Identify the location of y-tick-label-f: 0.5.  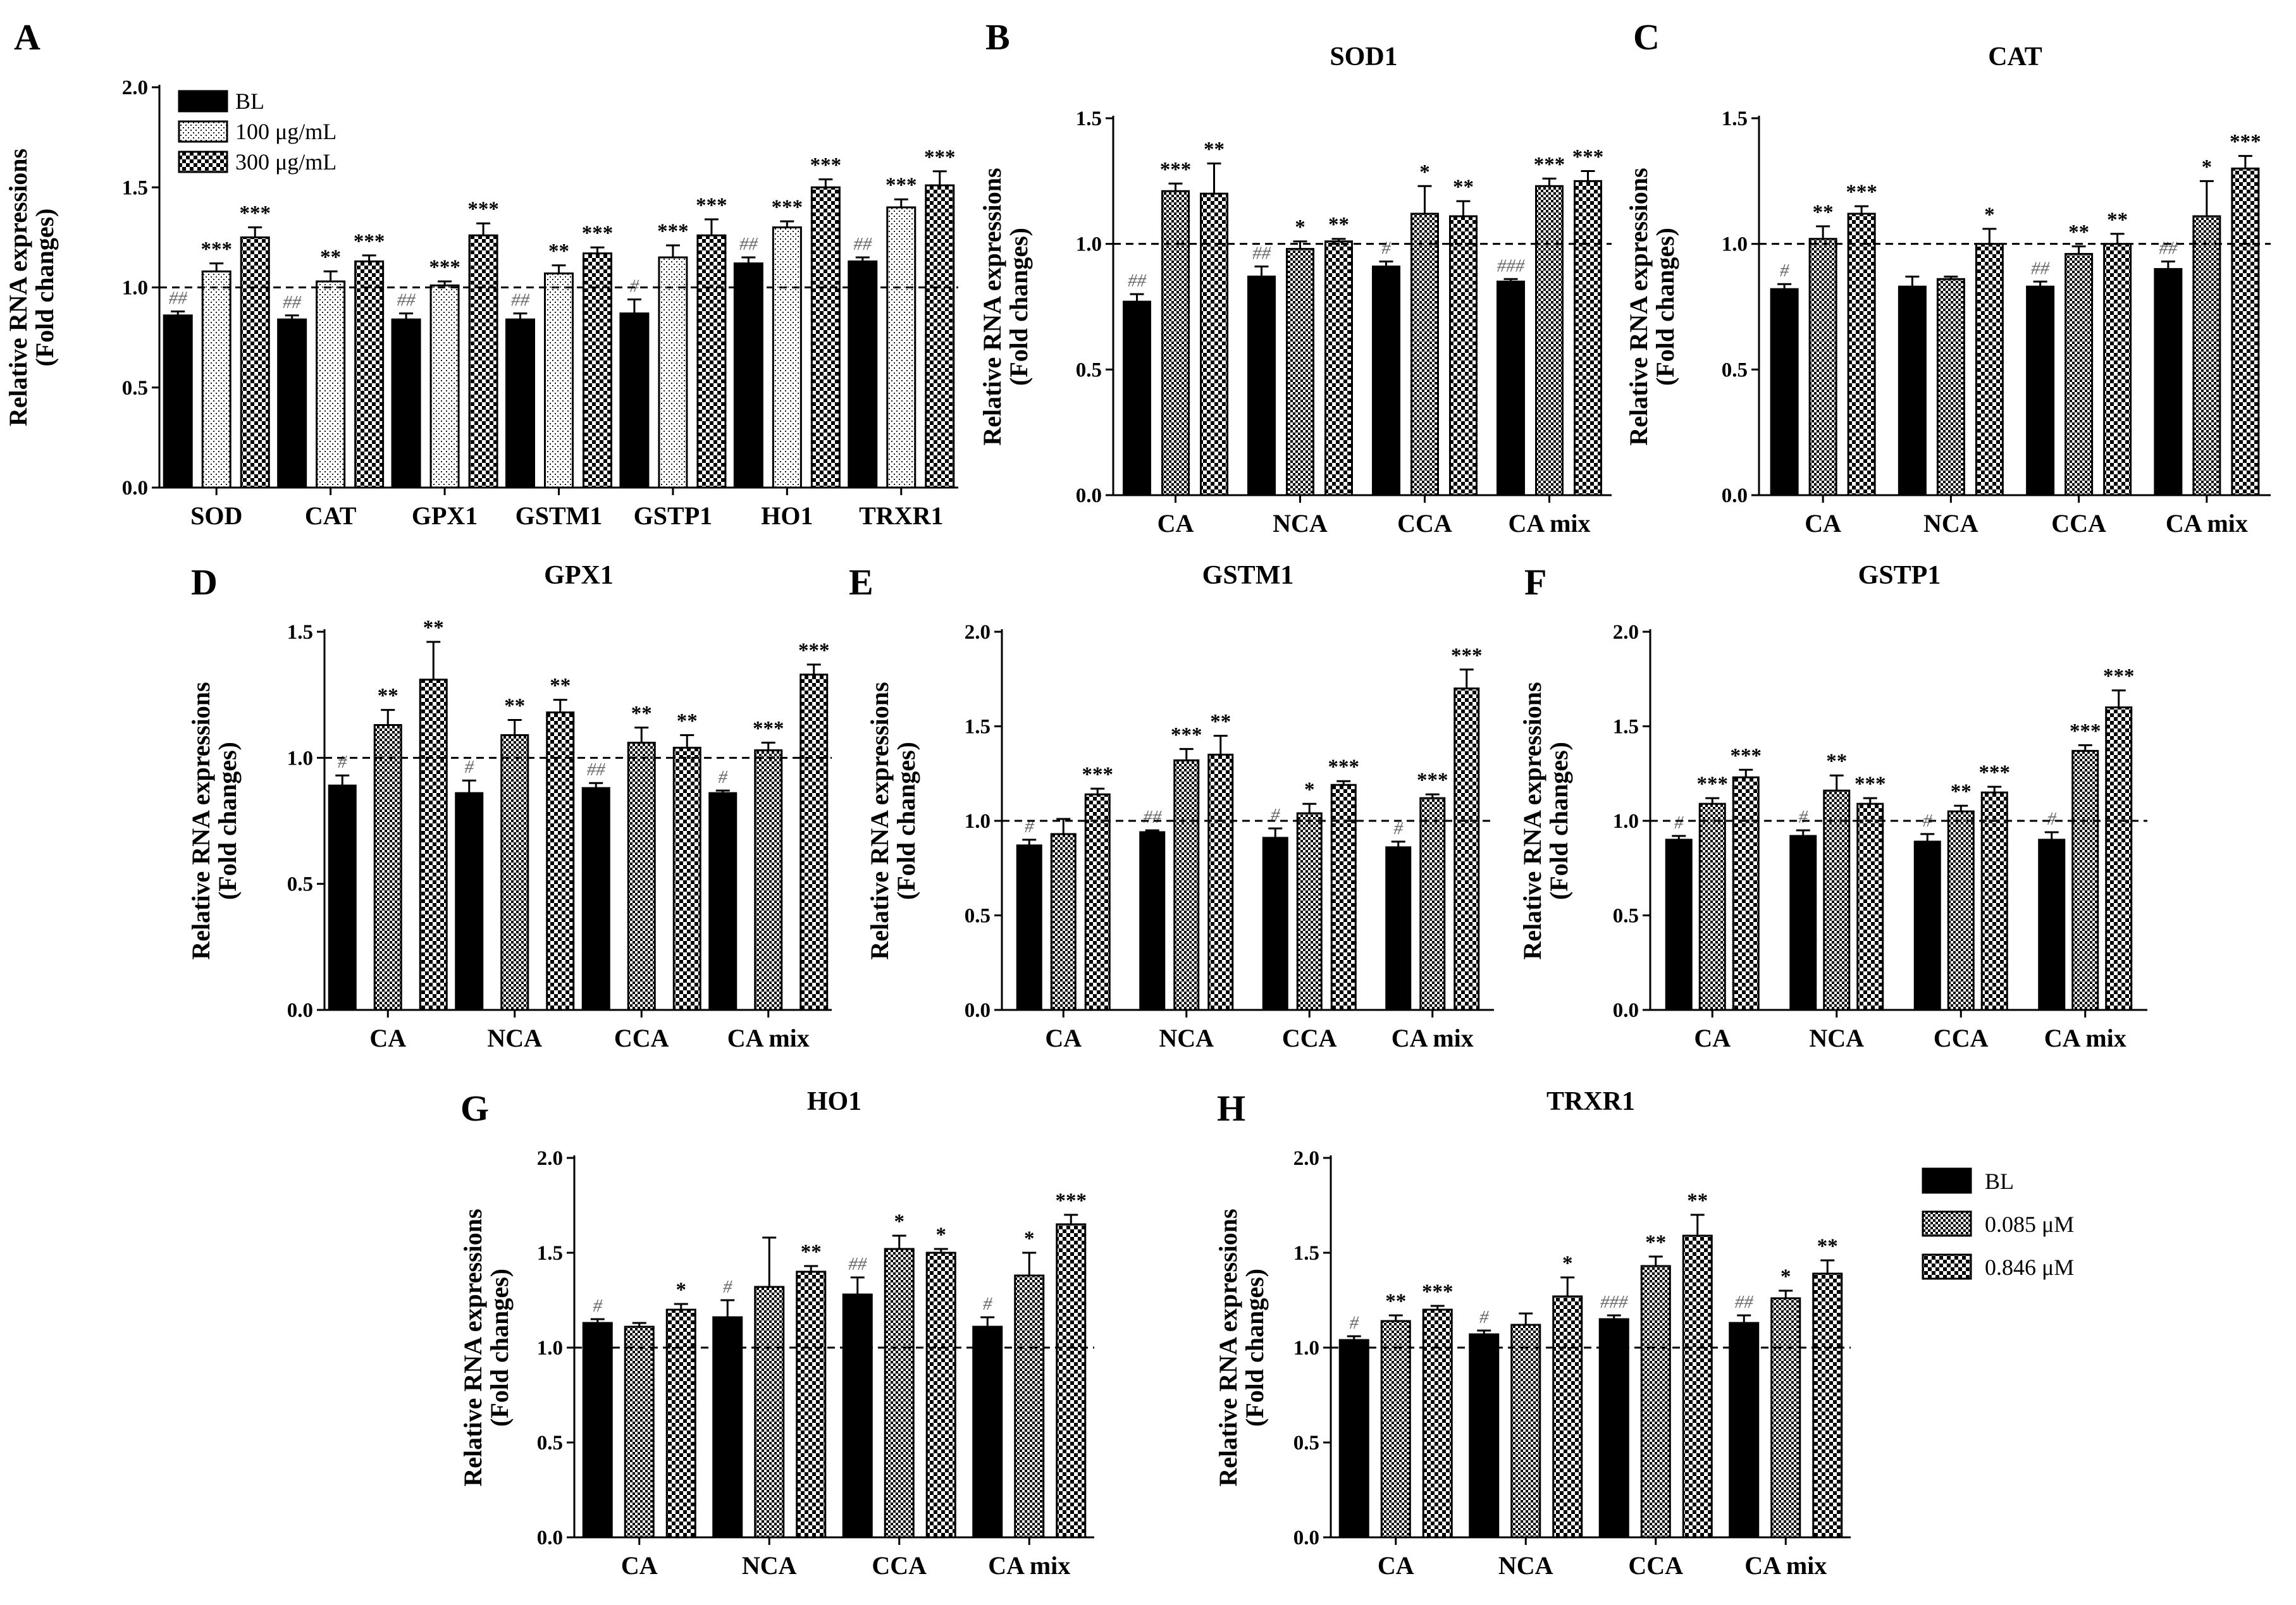
(1626, 916).